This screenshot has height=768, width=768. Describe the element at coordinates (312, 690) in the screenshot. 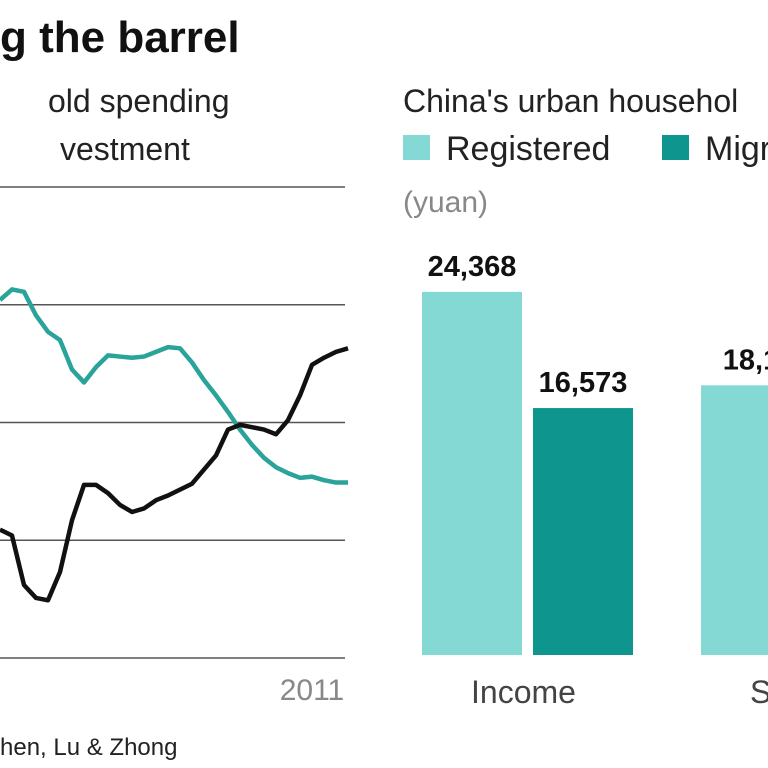

I see `x-tick-label: 2011` at that location.